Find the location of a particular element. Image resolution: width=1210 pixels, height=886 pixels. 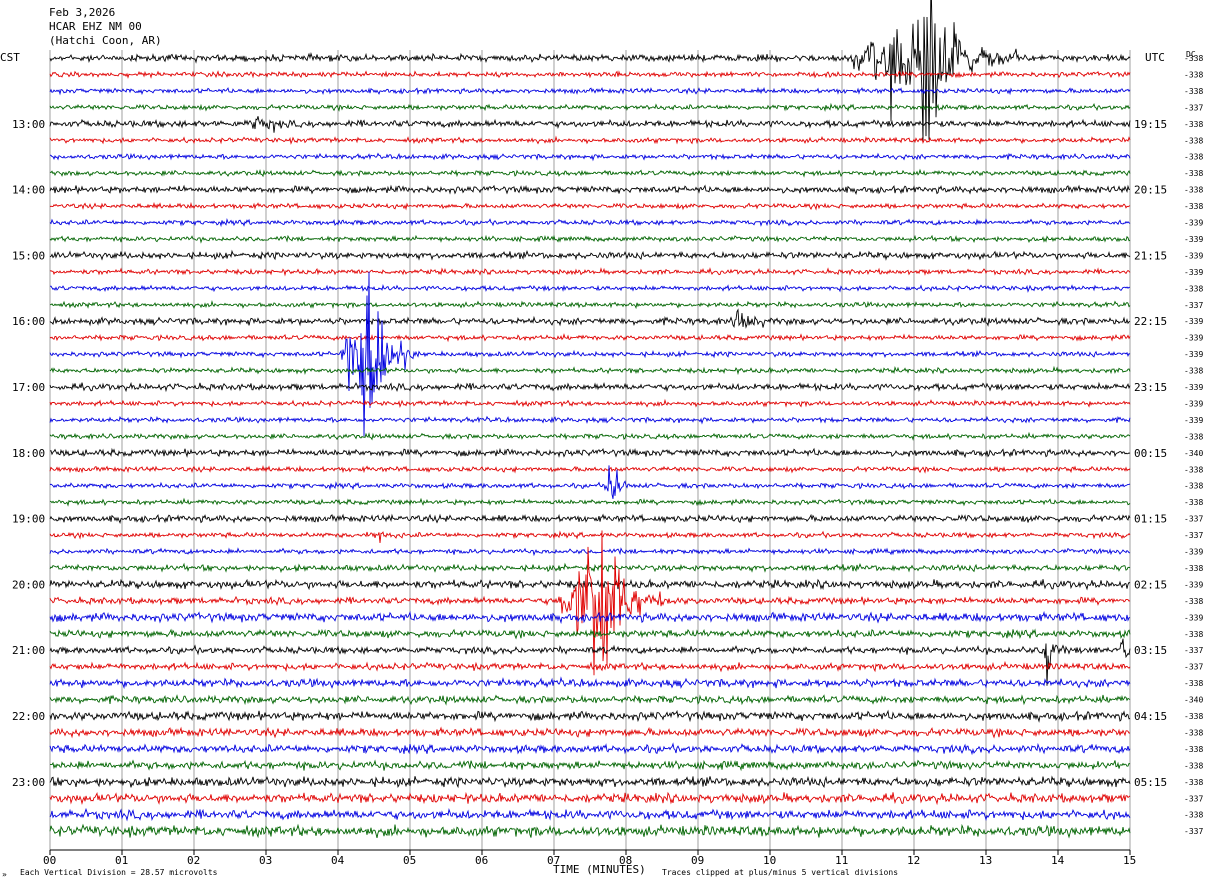

header-location: (Hatchi Coon, AR) is located at coordinates (105, 40).